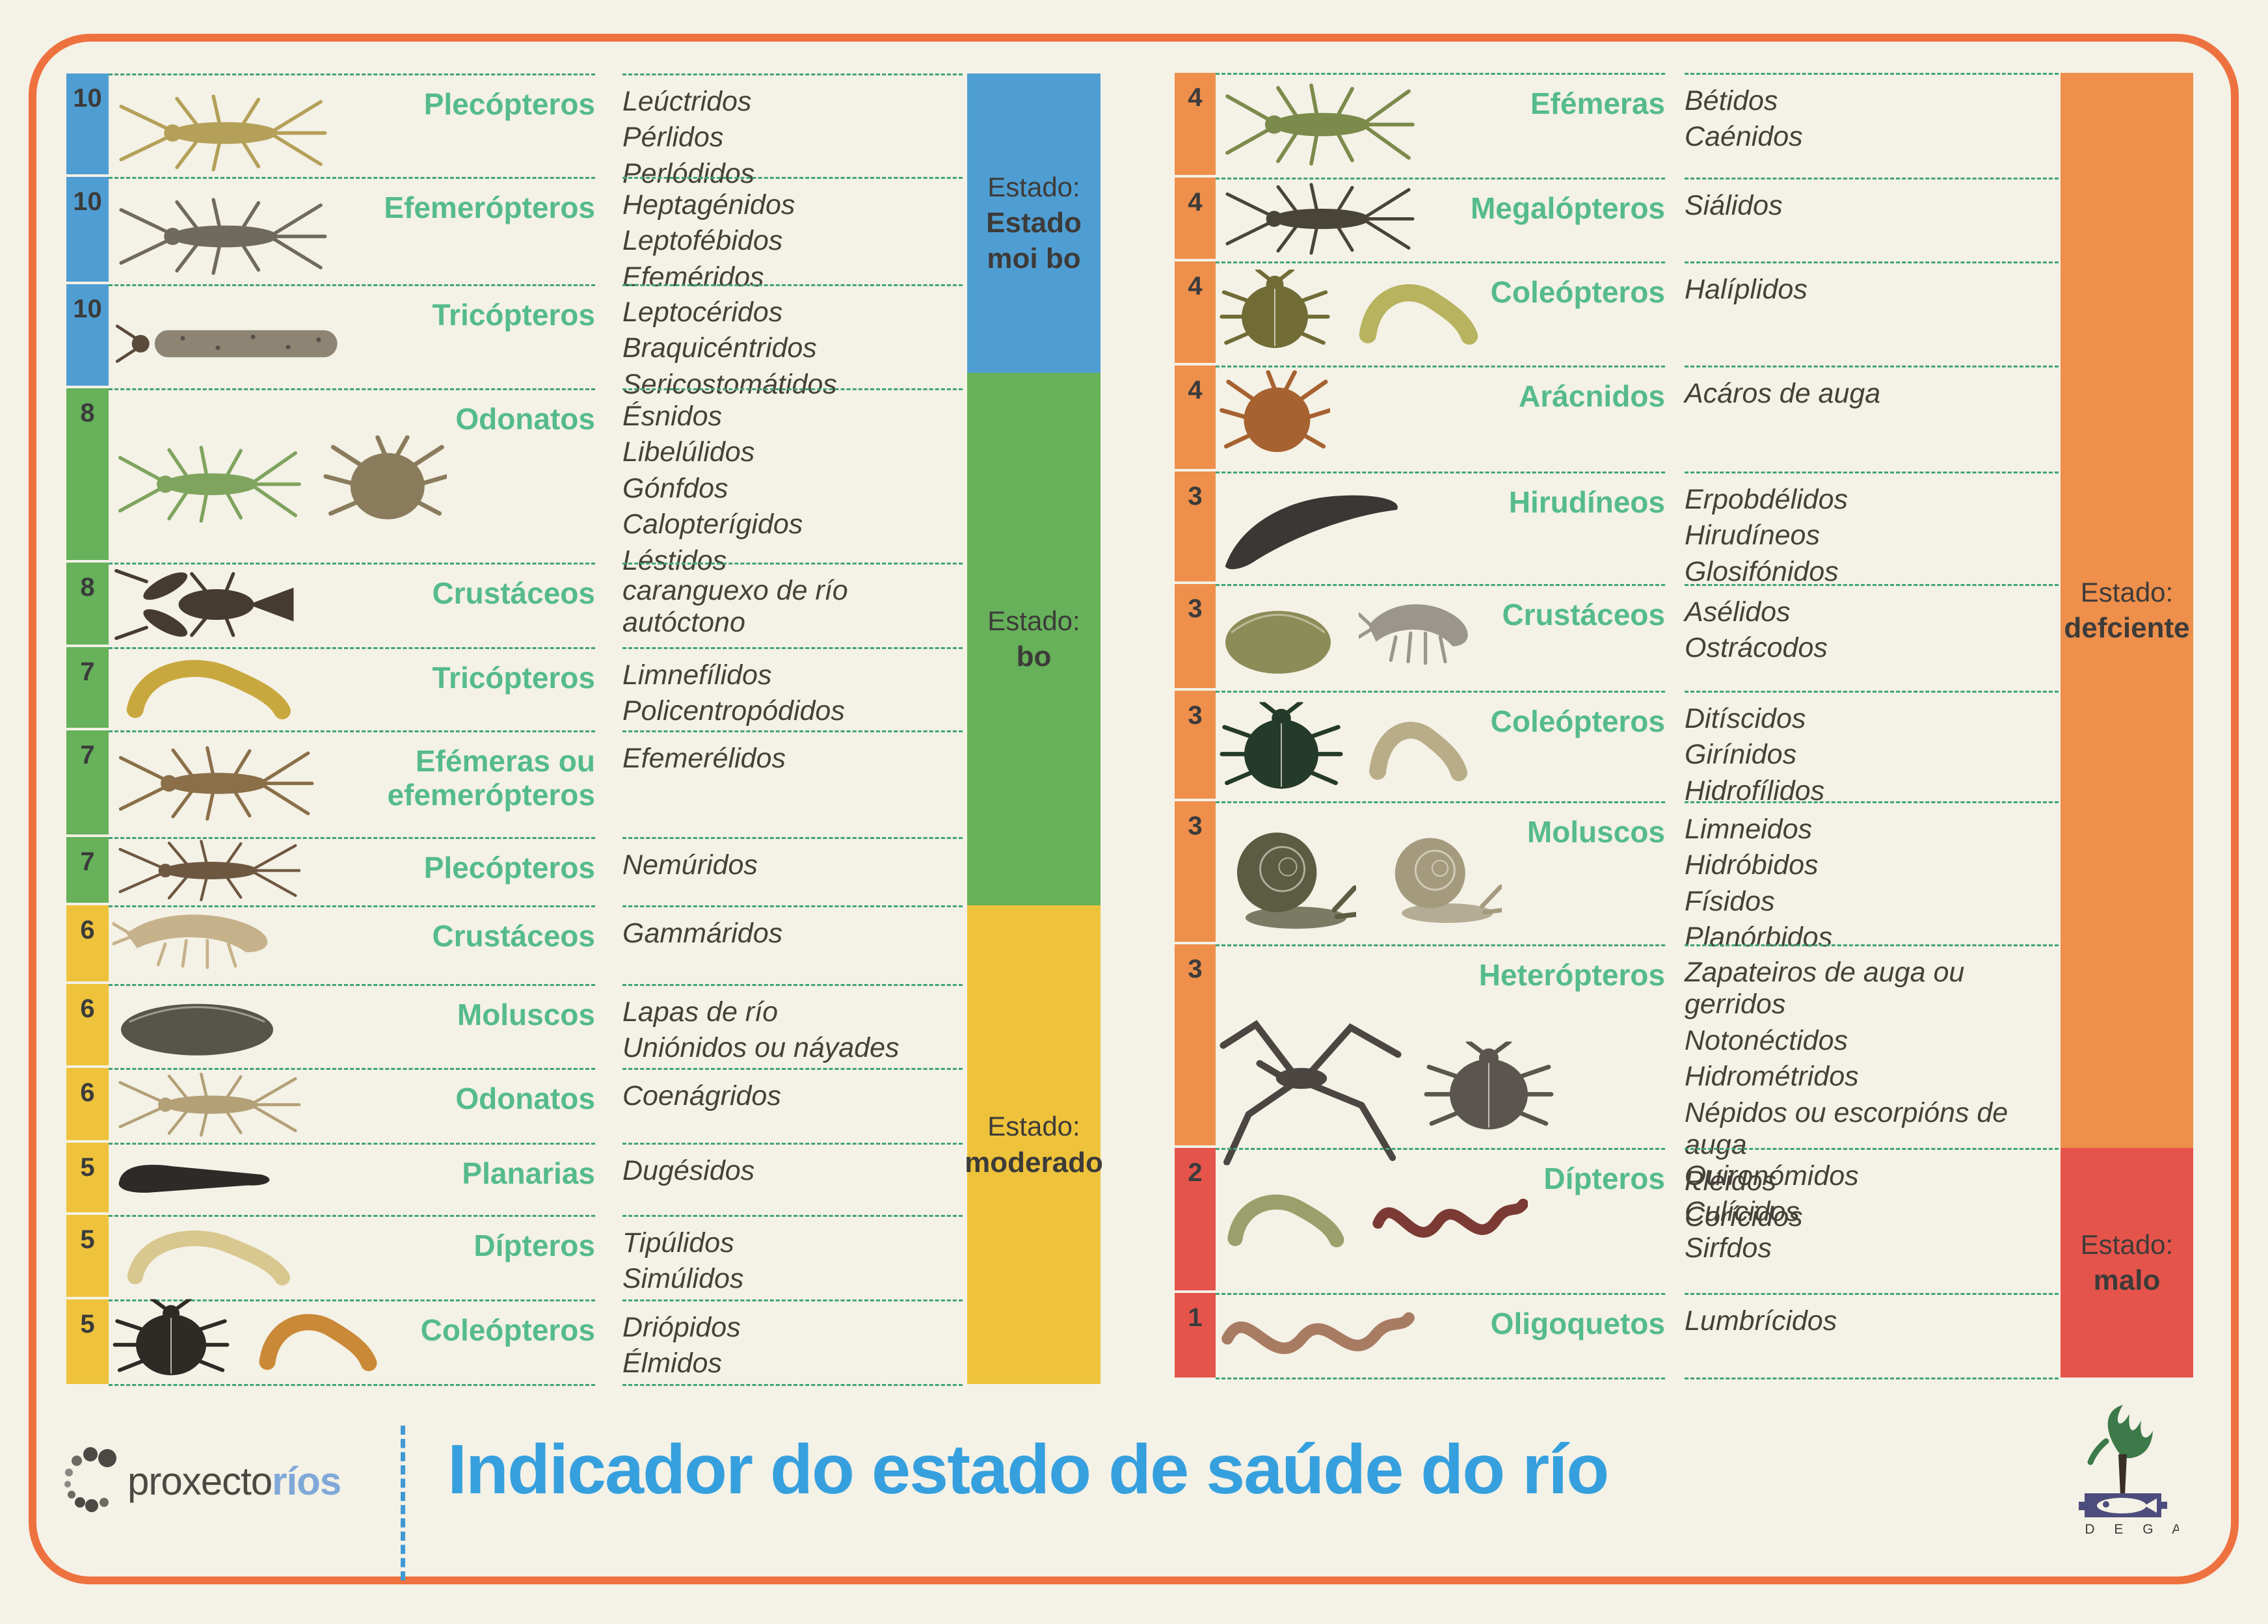 The height and width of the screenshot is (1624, 2268). I want to click on family-name: Hidróbidos, so click(1752, 865).